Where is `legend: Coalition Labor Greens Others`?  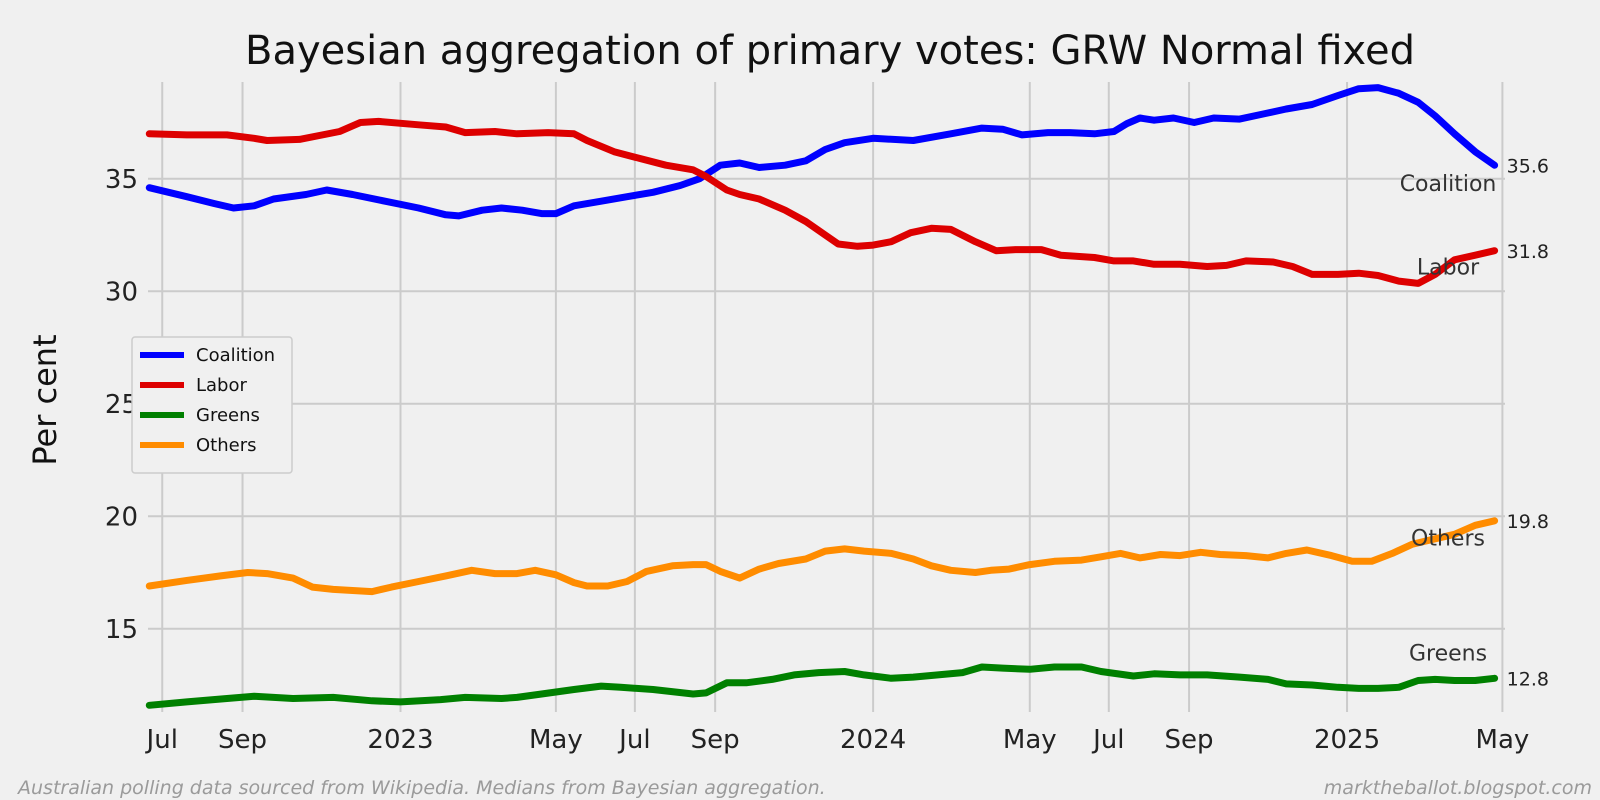
legend: Coalition Labor Greens Others is located at coordinates (212, 405).